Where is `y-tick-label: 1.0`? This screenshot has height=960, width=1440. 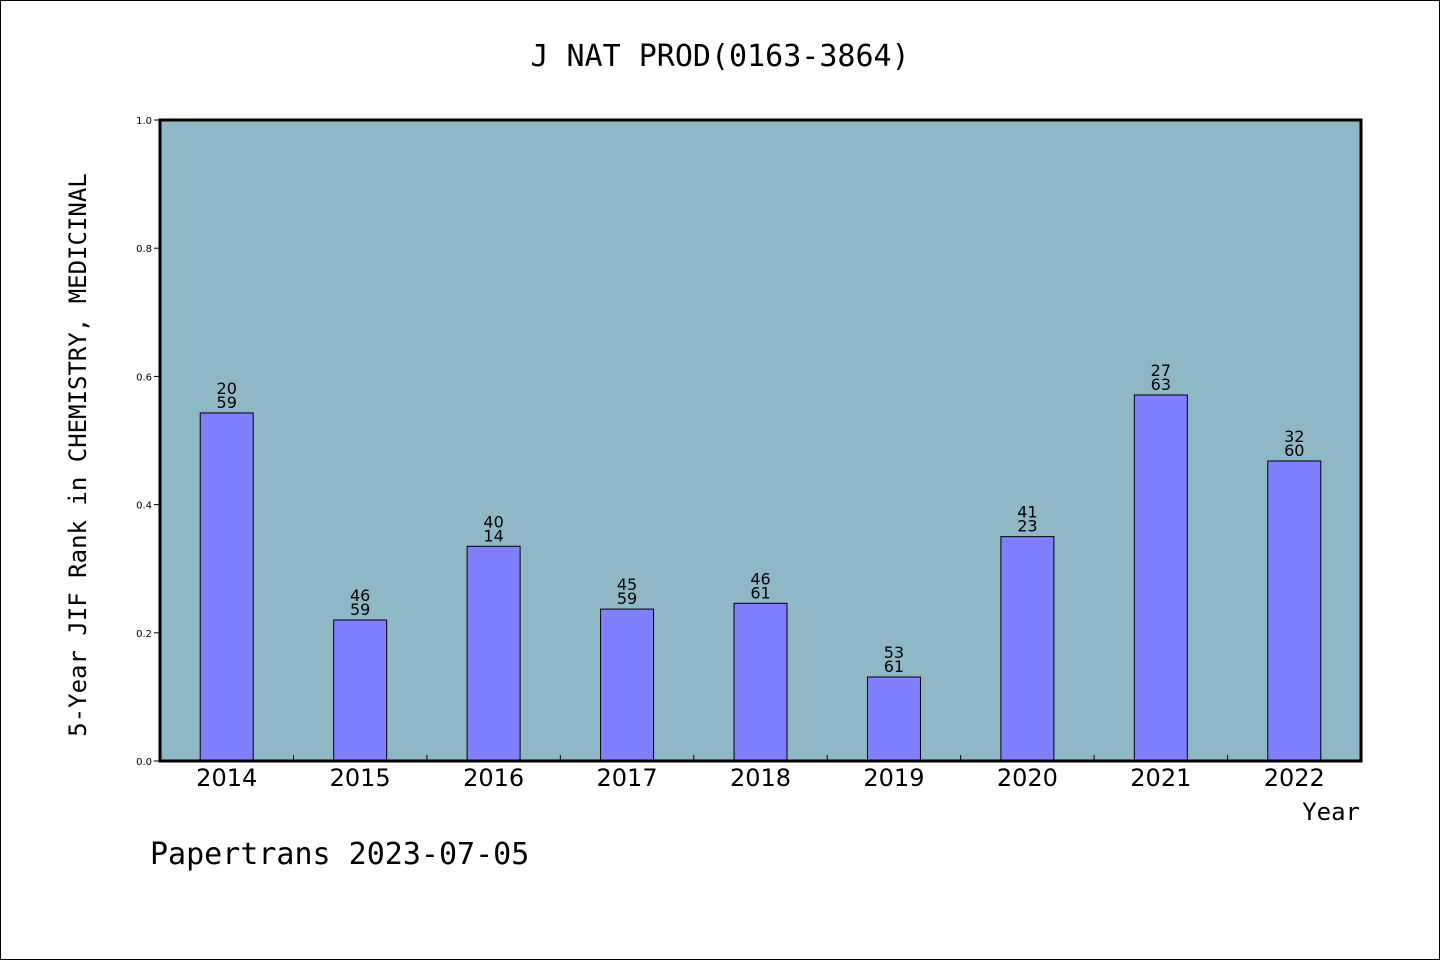 y-tick-label: 1.0 is located at coordinates (144, 121).